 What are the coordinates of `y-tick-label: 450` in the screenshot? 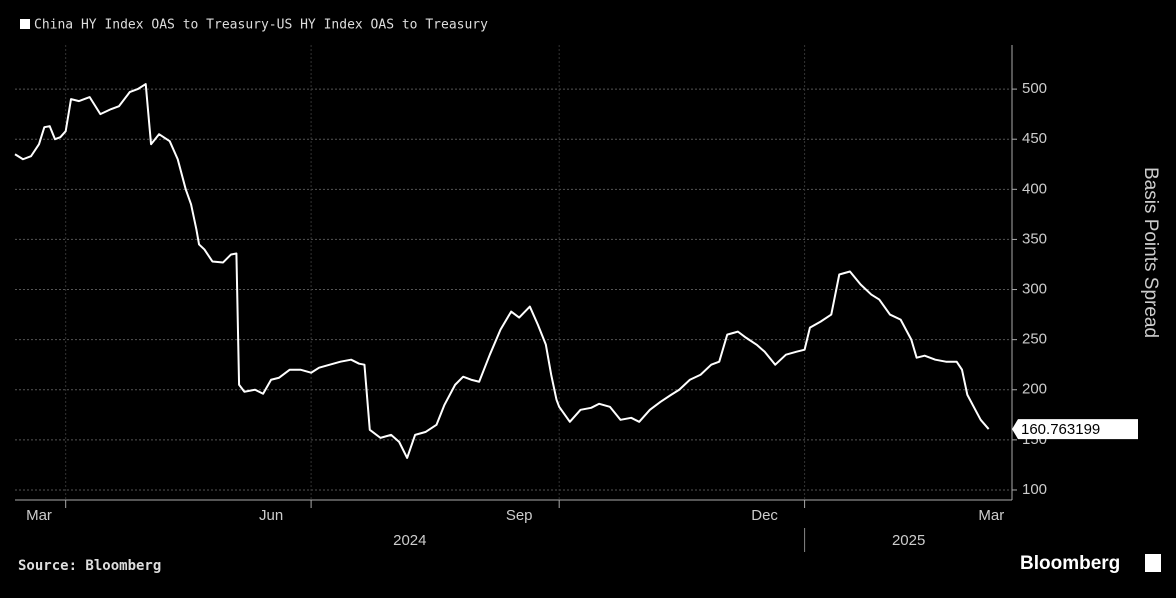 It's located at (1034, 138).